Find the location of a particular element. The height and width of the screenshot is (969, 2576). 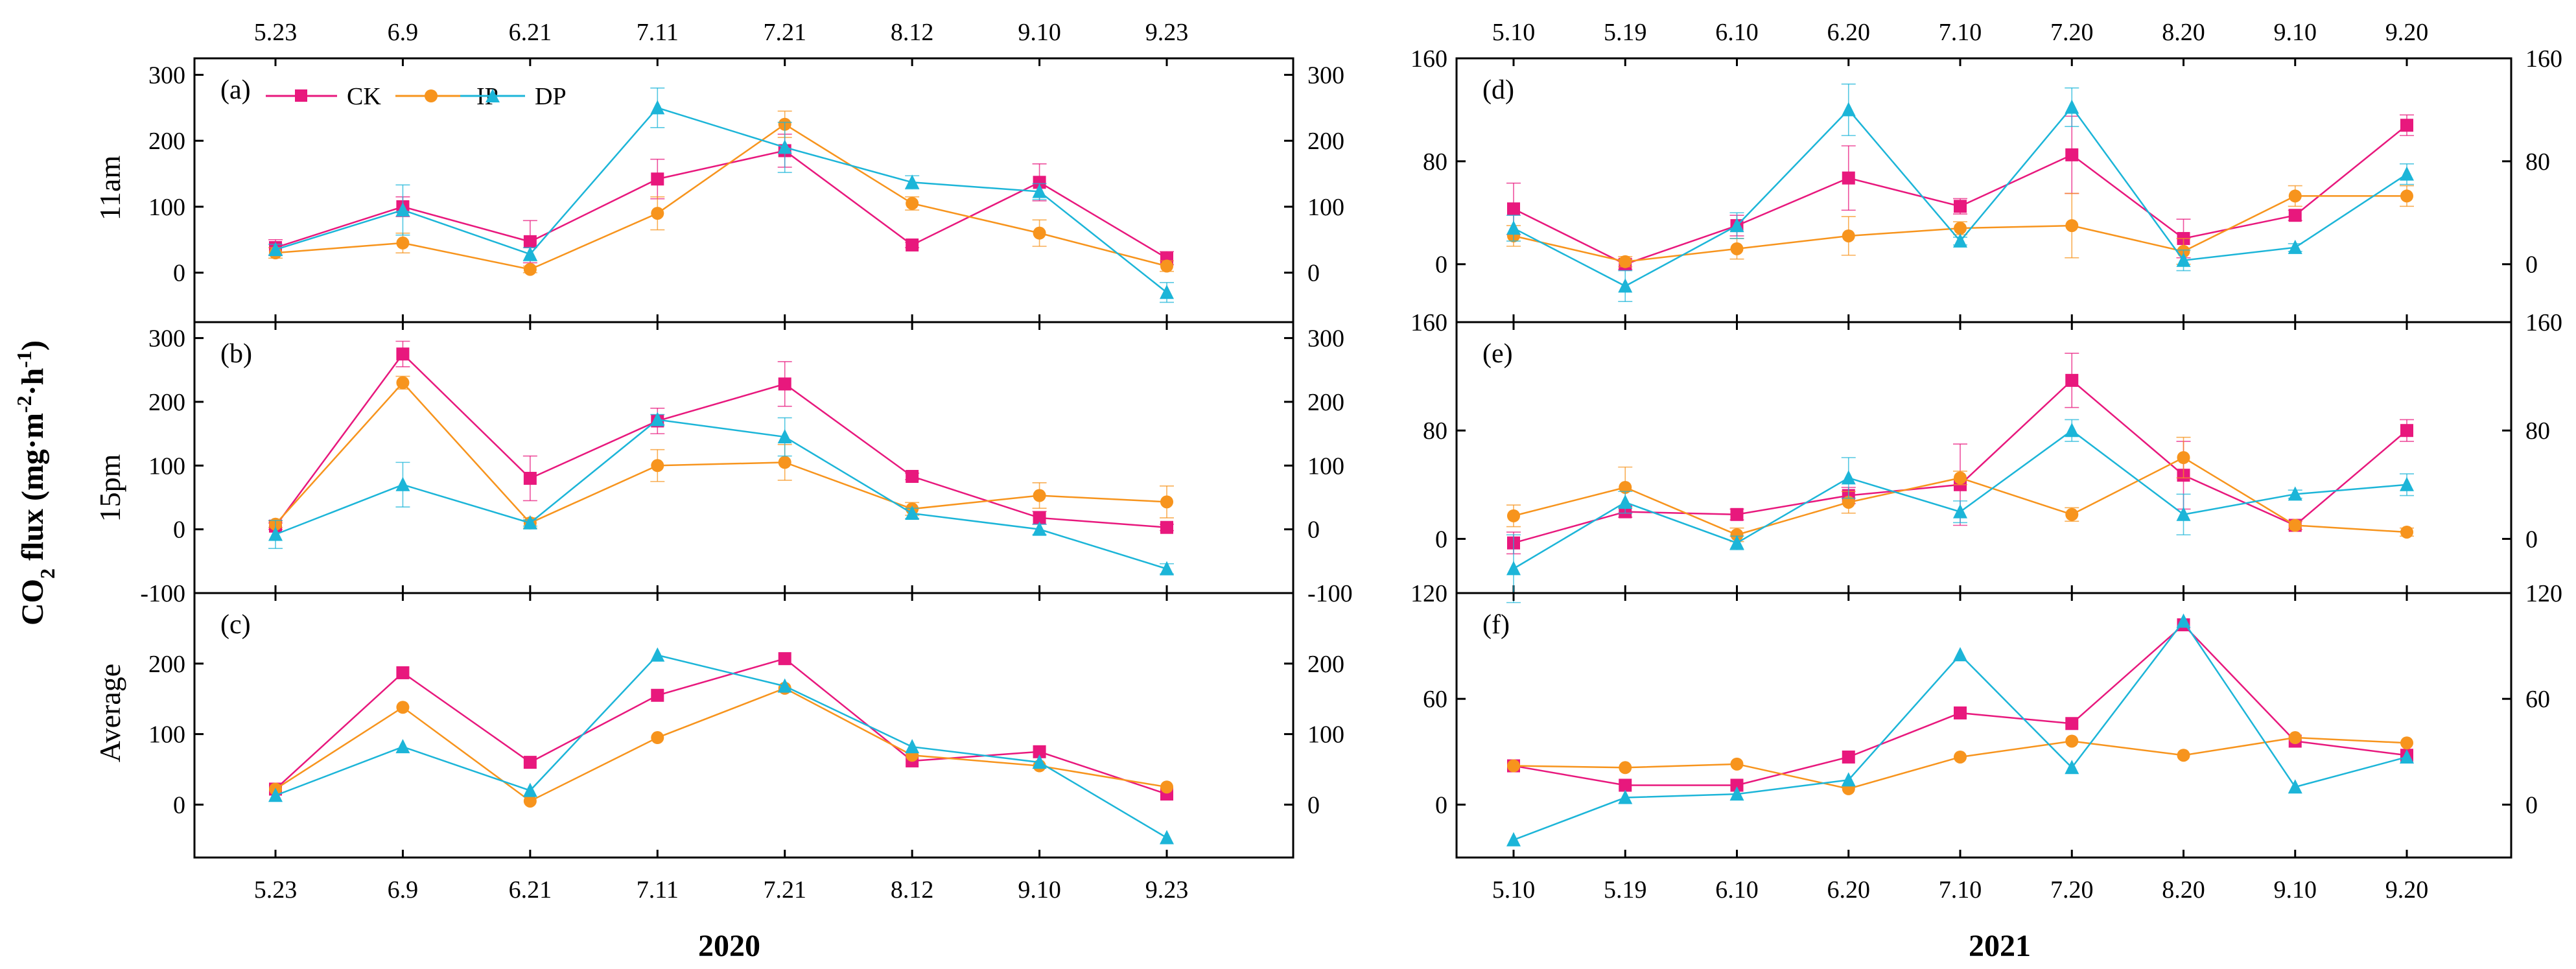

panel-d-point-ip is located at coordinates (2072, 226).